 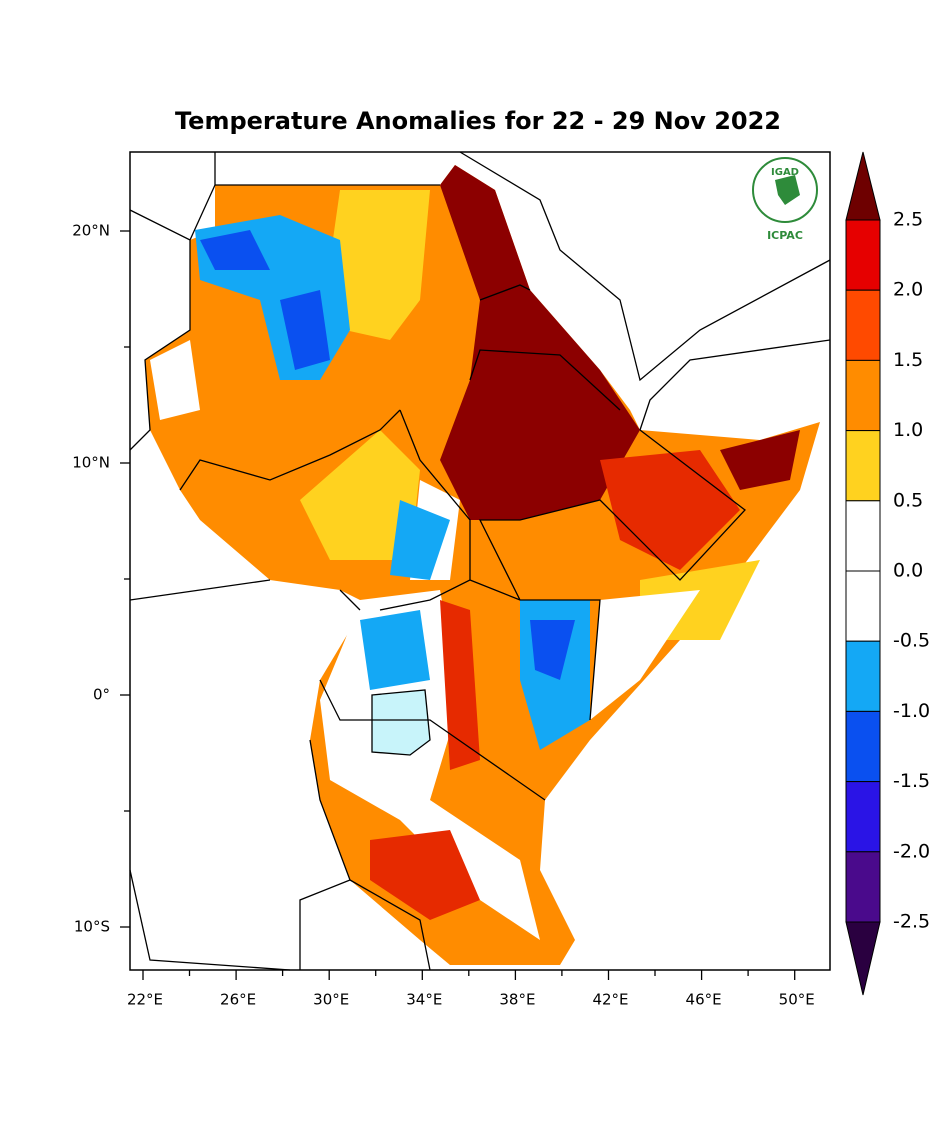 What do you see at coordinates (91, 231) in the screenshot?
I see `y-tick-label: 20°N` at bounding box center [91, 231].